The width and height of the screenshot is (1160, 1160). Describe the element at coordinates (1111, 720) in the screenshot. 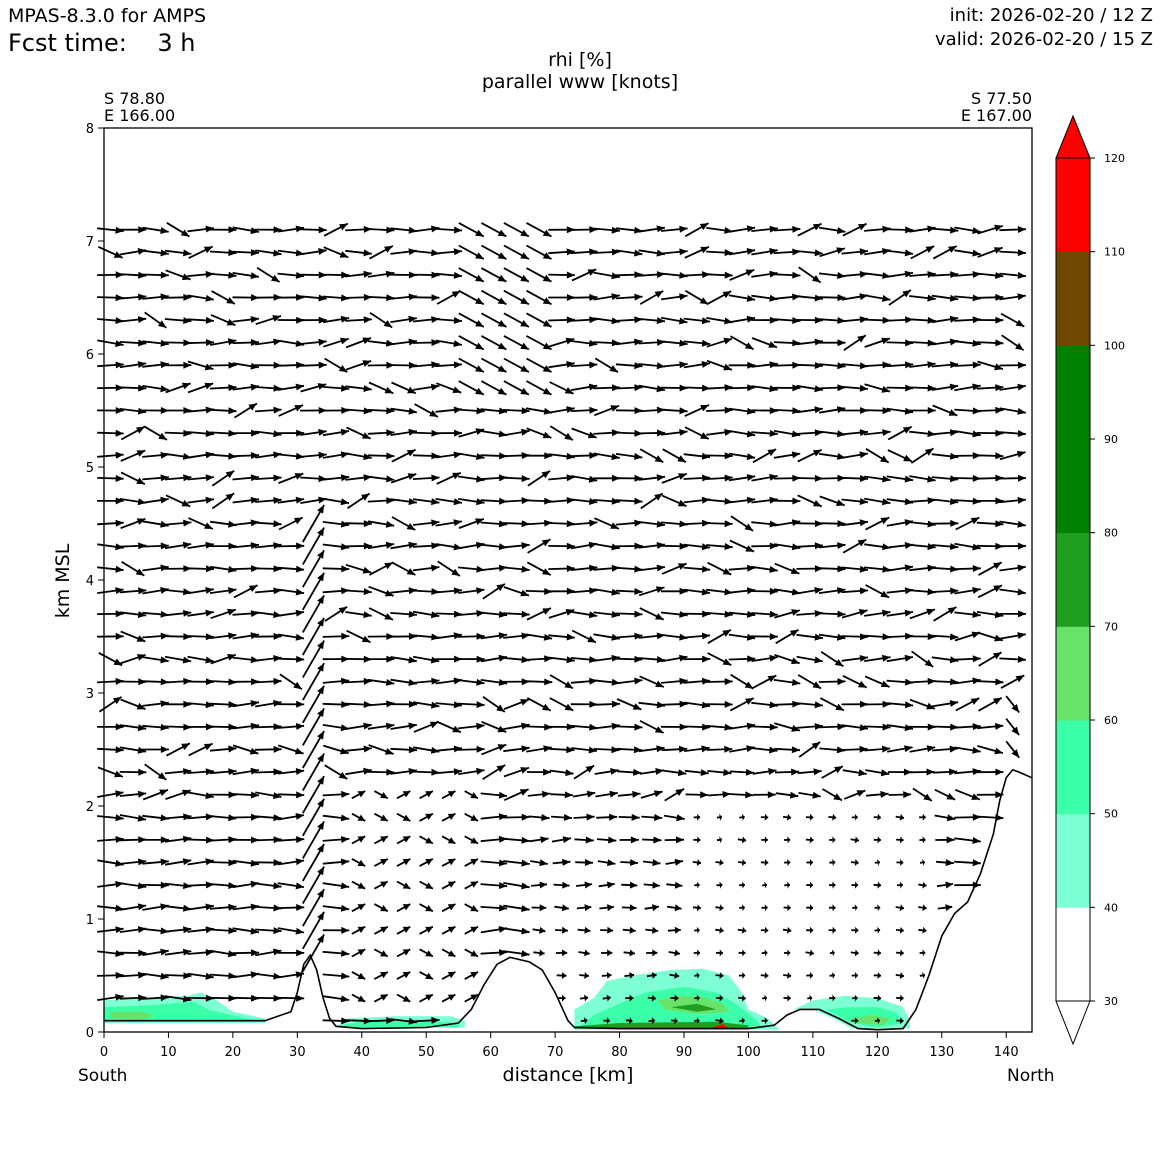

I see `colorbar-tick-label: 60` at that location.